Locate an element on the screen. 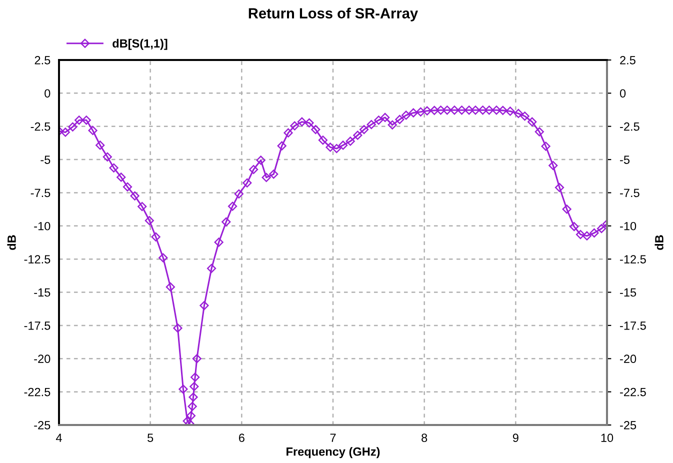  legend-label: dB[S(1,1)] is located at coordinates (140, 44).